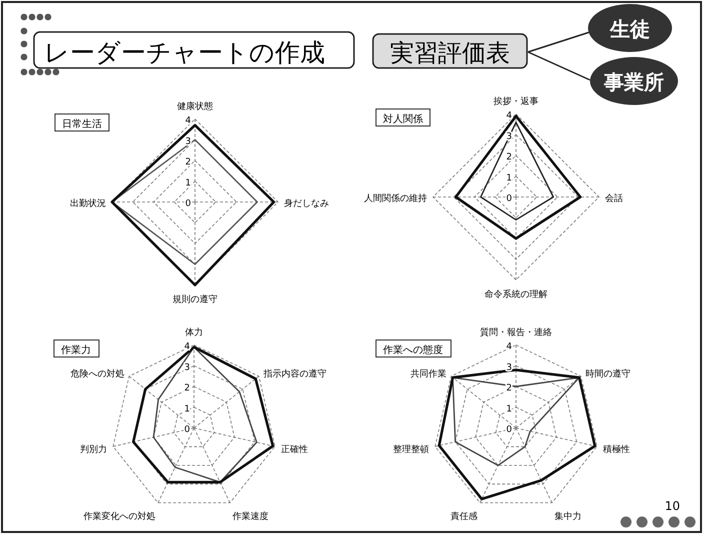  I want to click on text: 実習評価表, so click(450, 53).